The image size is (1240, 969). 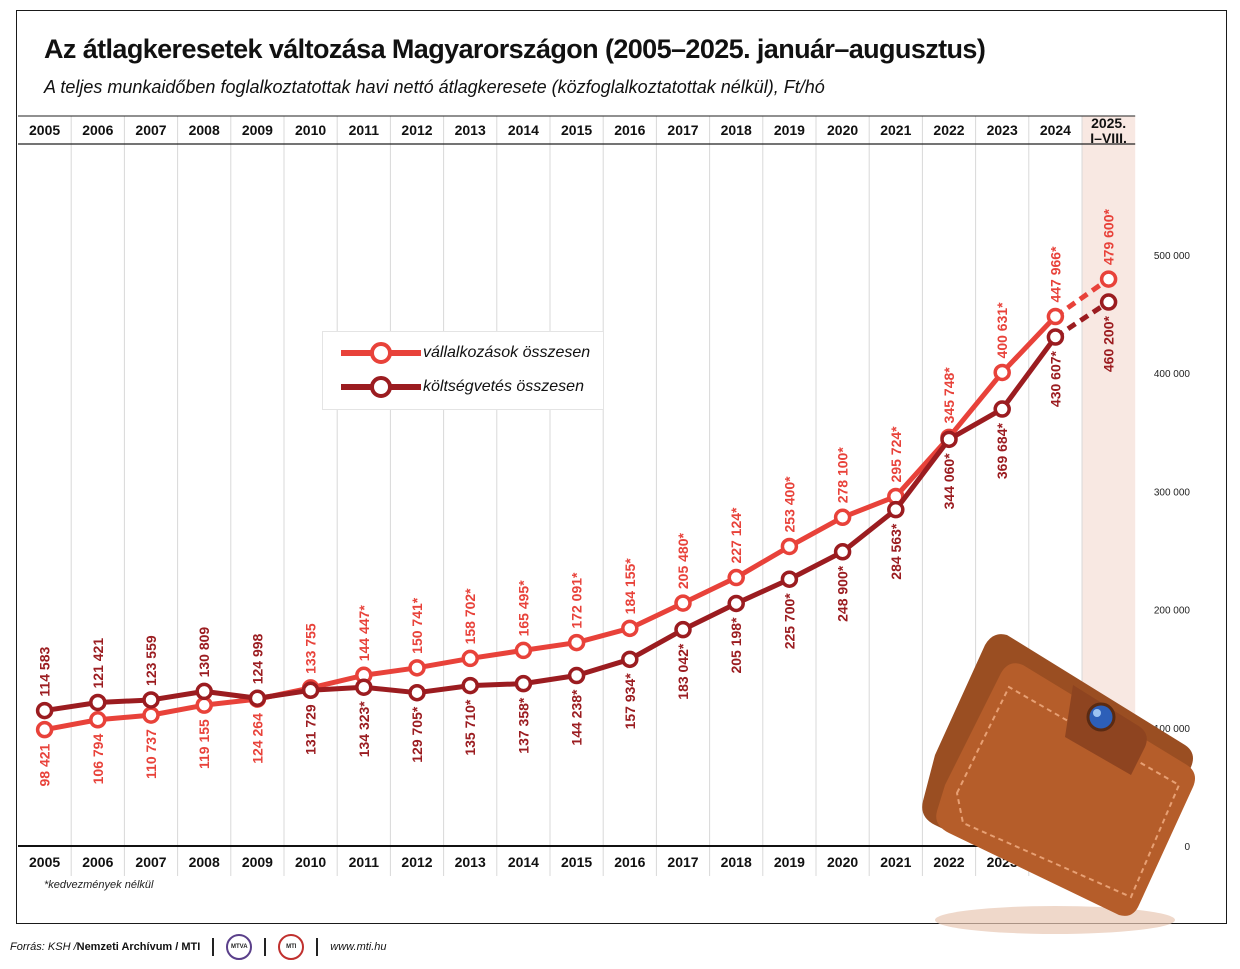 I want to click on y-tick-label: 200 000, so click(x=1172, y=611).